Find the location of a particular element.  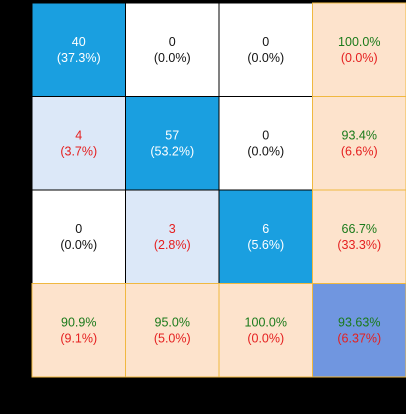

cell-count-label: 4 is located at coordinates (78, 135).